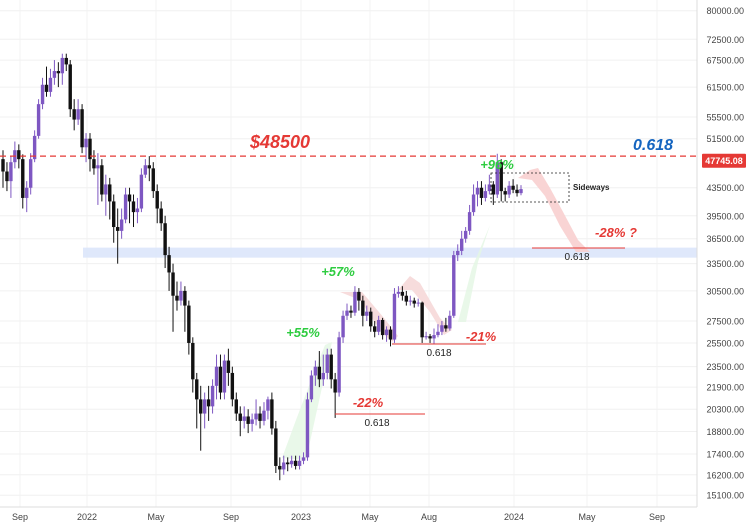  I want to click on y-tick-label: 55500.00, so click(725, 117).